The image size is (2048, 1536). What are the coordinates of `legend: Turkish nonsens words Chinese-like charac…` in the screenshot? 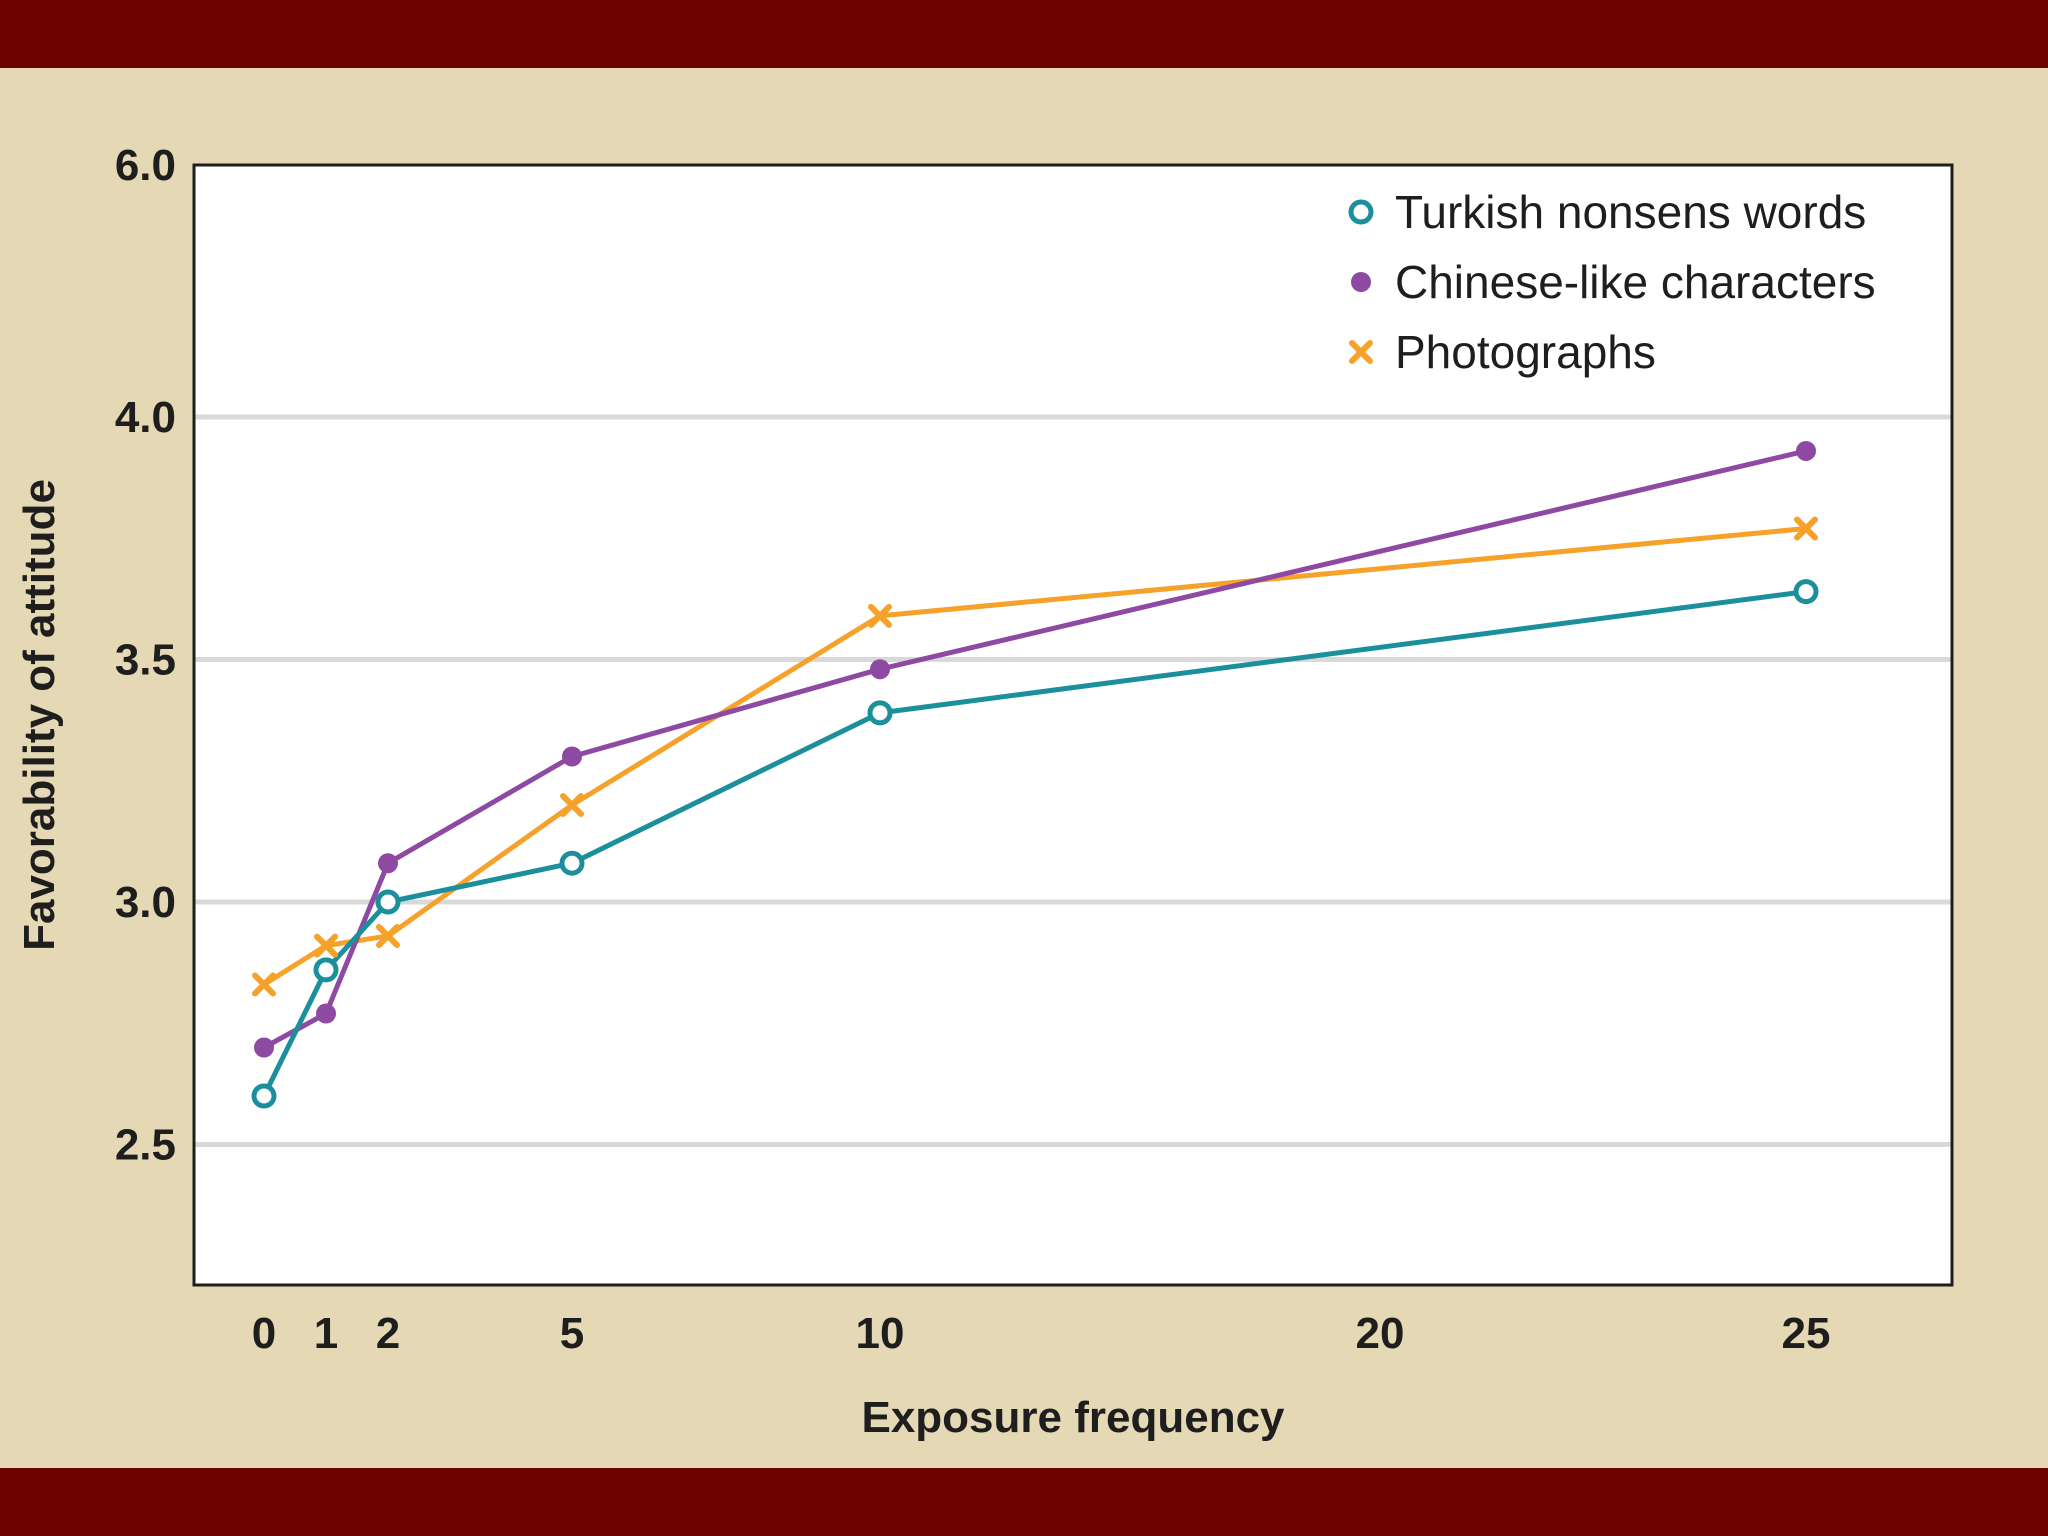 It's located at (1612, 282).